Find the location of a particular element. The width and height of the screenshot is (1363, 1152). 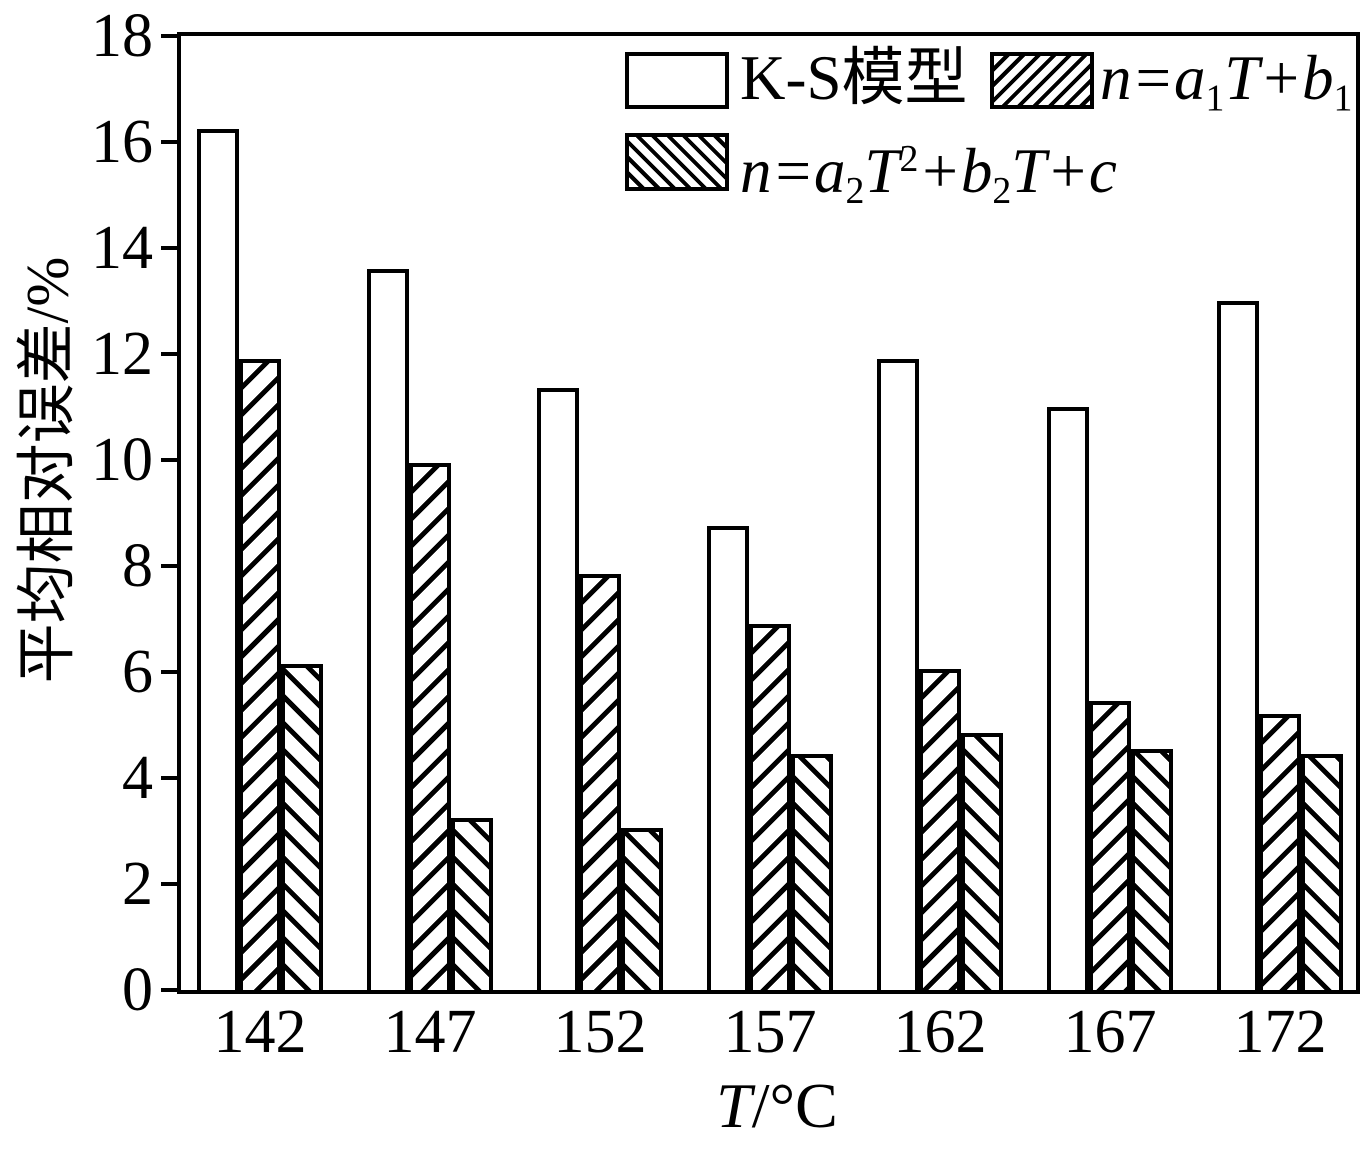

text-segment: T+b is located at coordinates (1279, 78).